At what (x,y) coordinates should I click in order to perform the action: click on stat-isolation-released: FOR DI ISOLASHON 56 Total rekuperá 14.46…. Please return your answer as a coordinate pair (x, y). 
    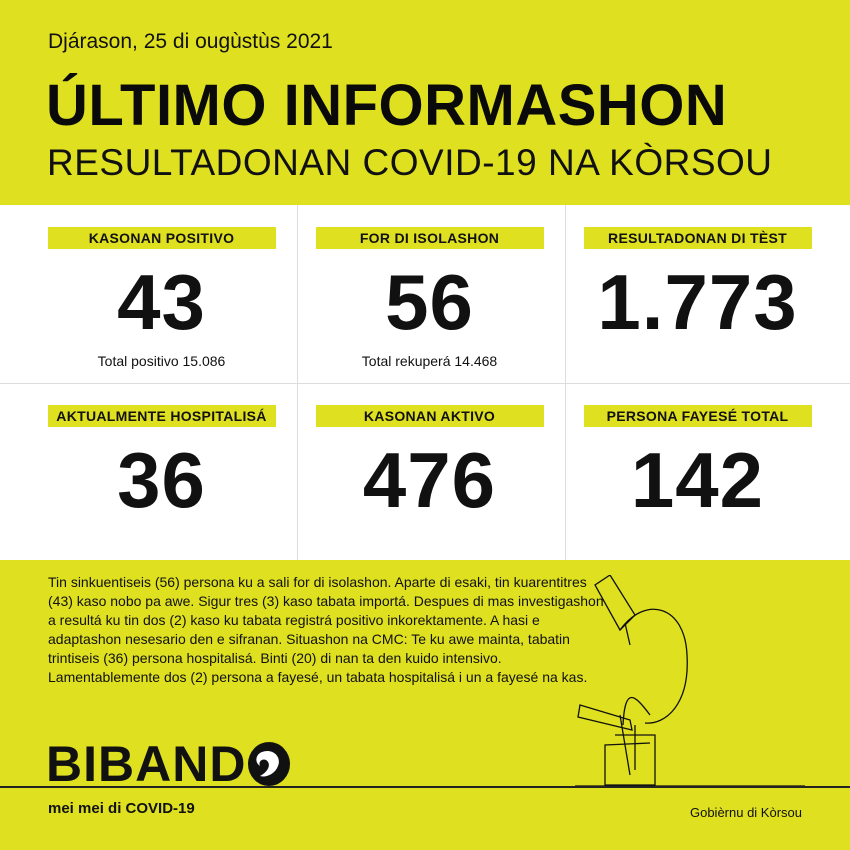
    Looking at the image, I should click on (429, 293).